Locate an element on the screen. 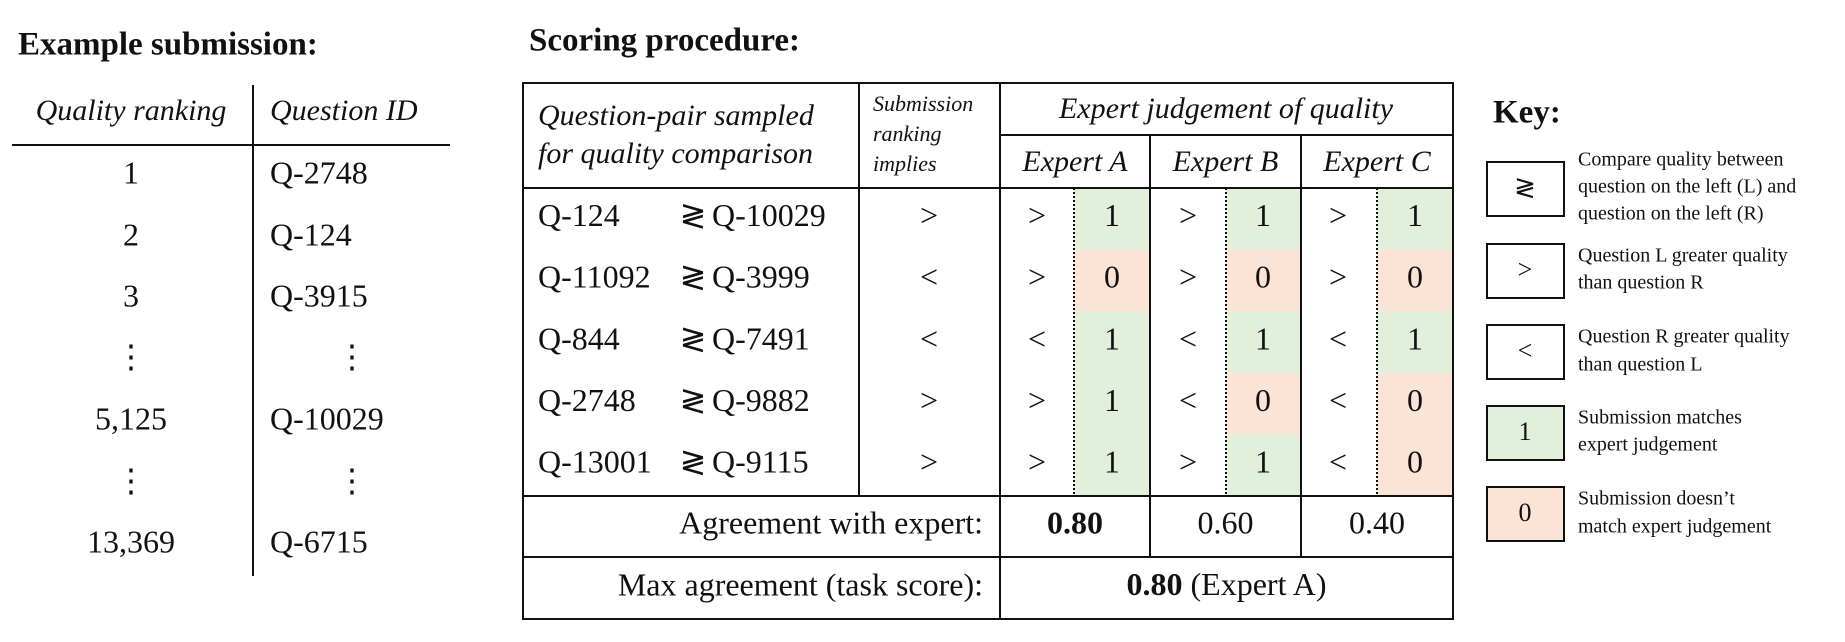  column-header: for quality comparison is located at coordinates (675, 153).